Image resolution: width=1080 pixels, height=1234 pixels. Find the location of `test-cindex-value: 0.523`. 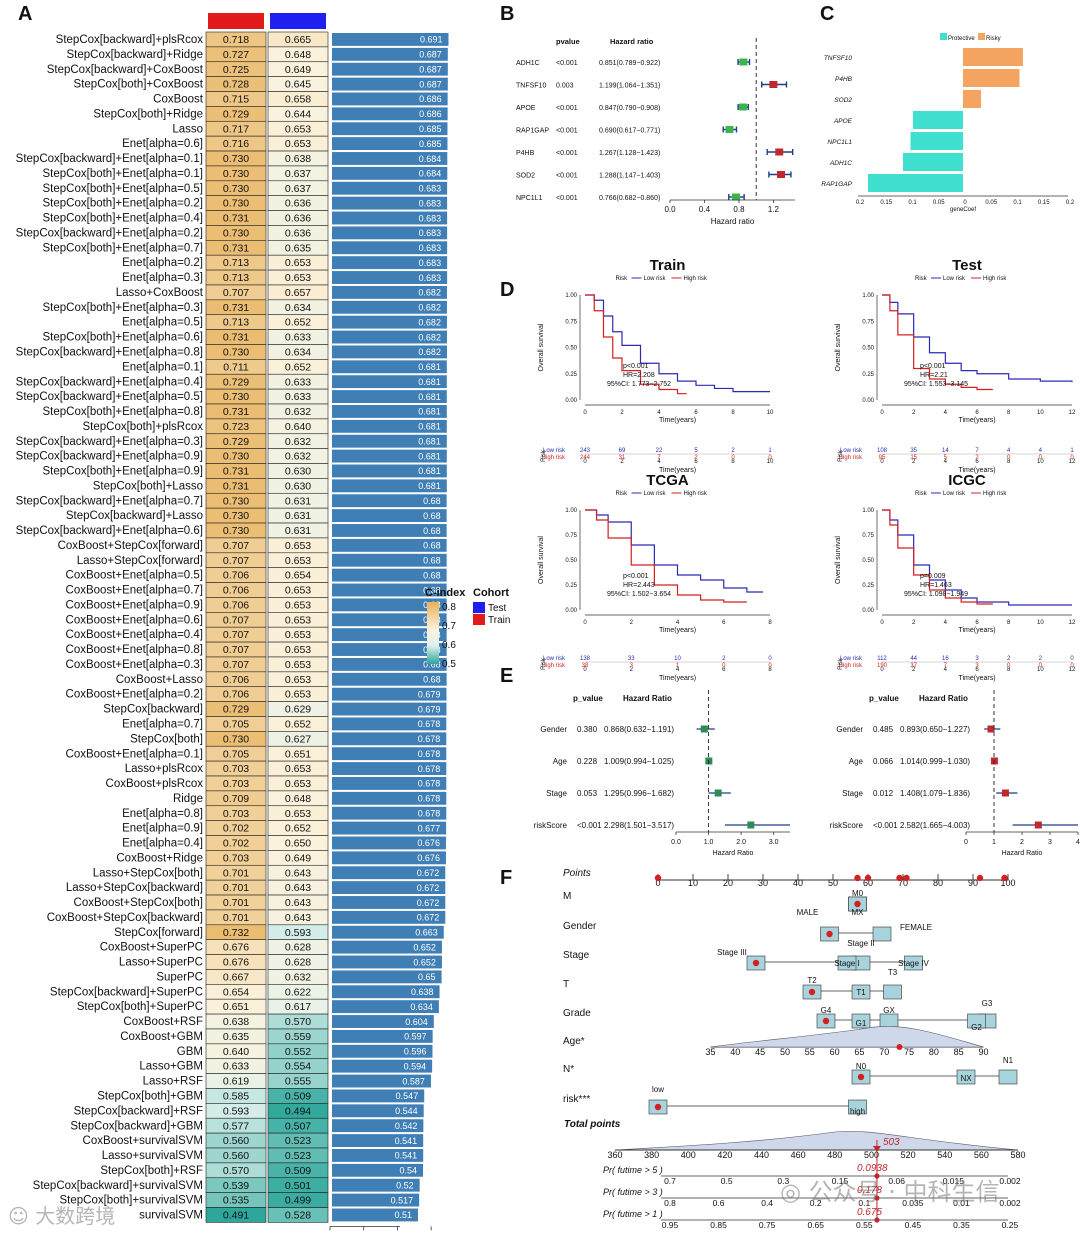

test-cindex-value: 0.523 is located at coordinates (298, 1141).